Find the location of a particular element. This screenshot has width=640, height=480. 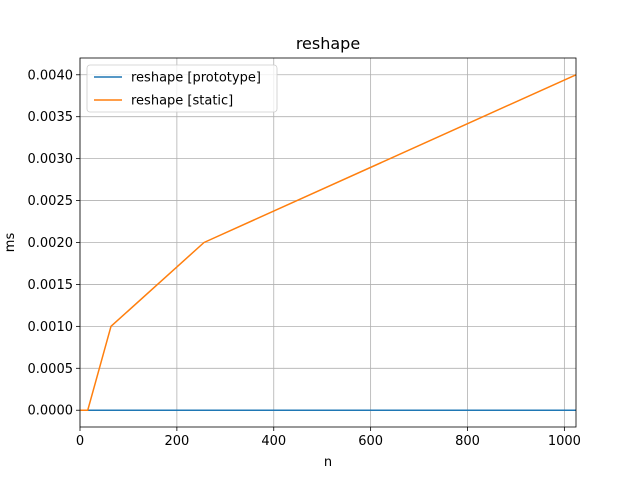

x-tick-label: 1000 is located at coordinates (564, 441).